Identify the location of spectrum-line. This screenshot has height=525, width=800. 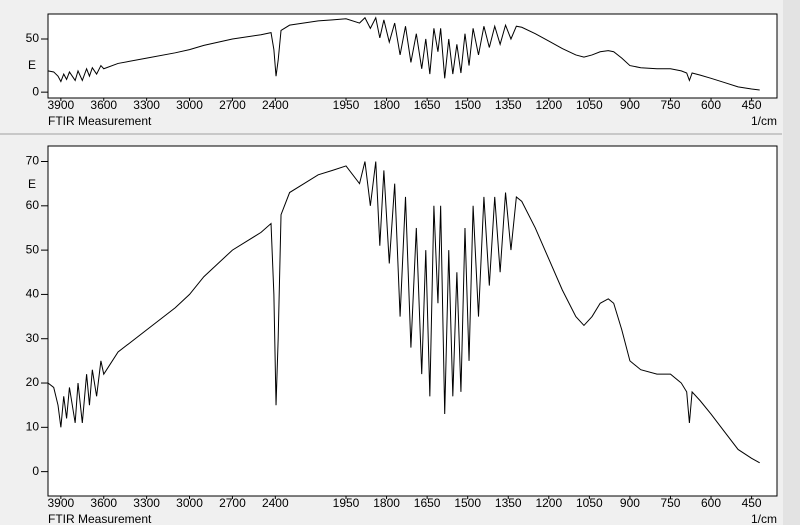
(403, 53).